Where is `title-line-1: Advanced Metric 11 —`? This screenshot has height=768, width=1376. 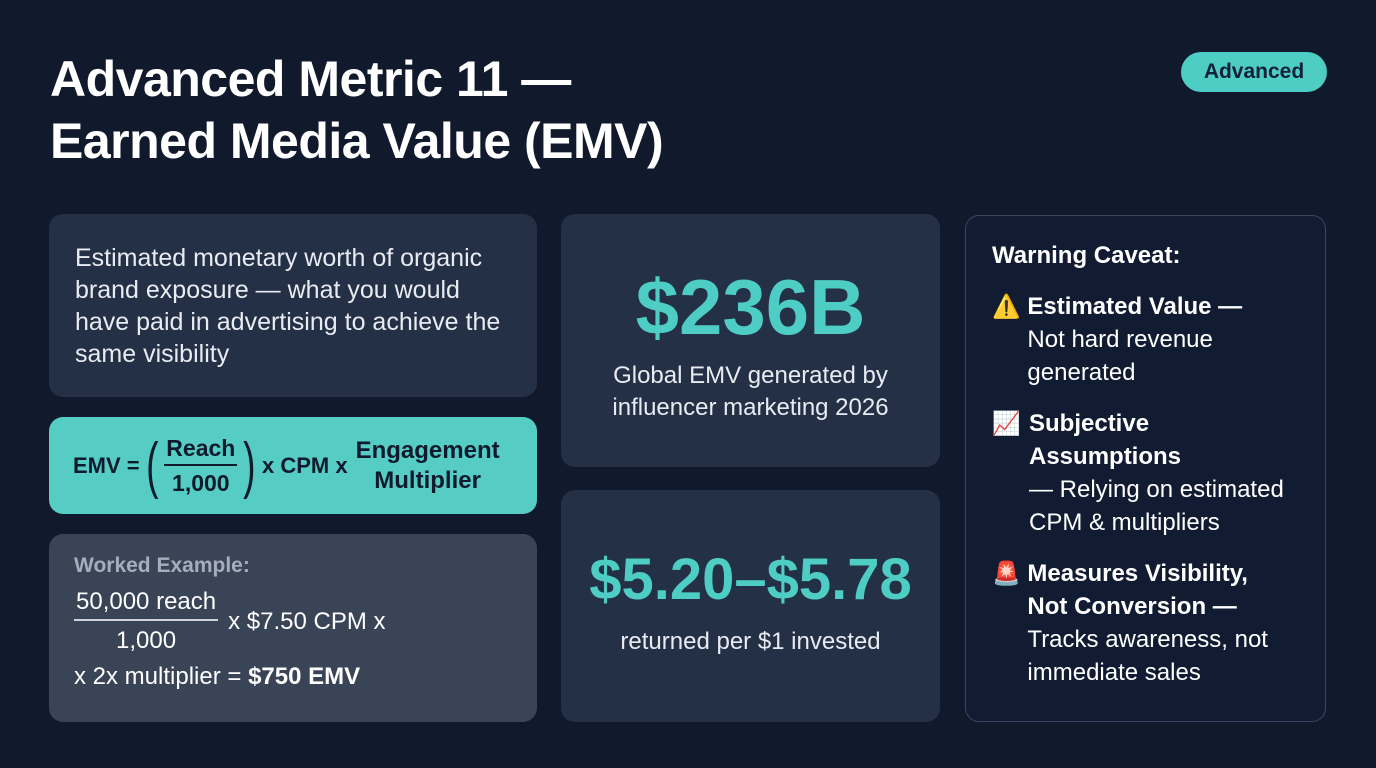 title-line-1: Advanced Metric 11 — is located at coordinates (310, 79).